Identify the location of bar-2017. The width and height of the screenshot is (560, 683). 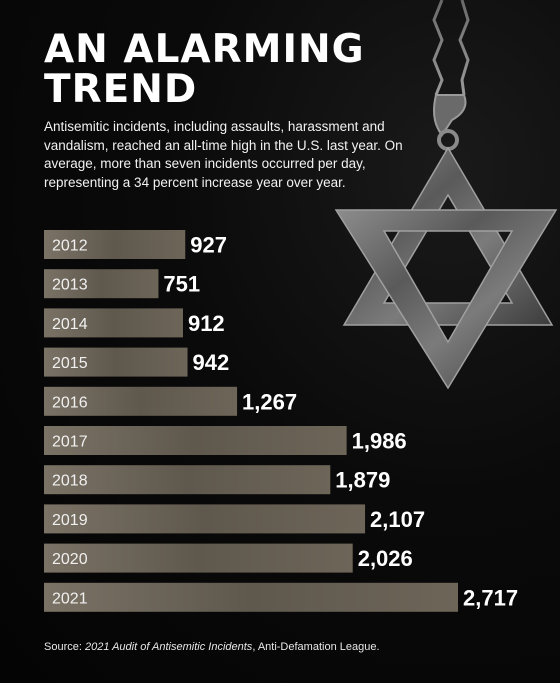
(195, 440).